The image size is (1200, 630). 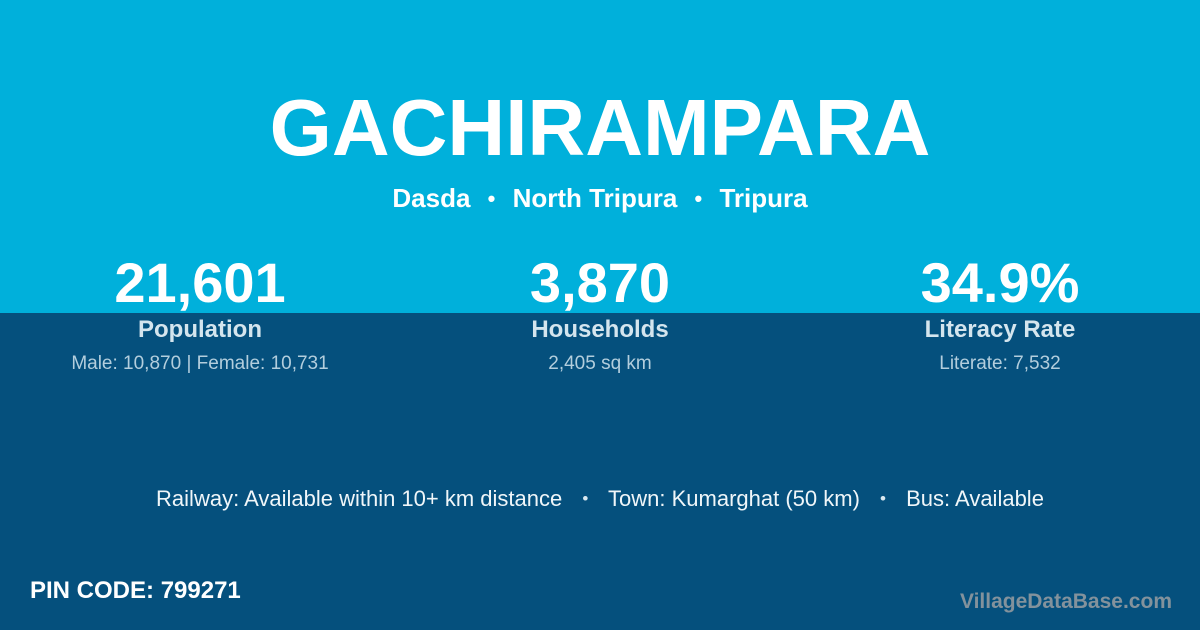 I want to click on population-detail: Male: 10,870 | Female: 10,731, so click(x=200, y=363).